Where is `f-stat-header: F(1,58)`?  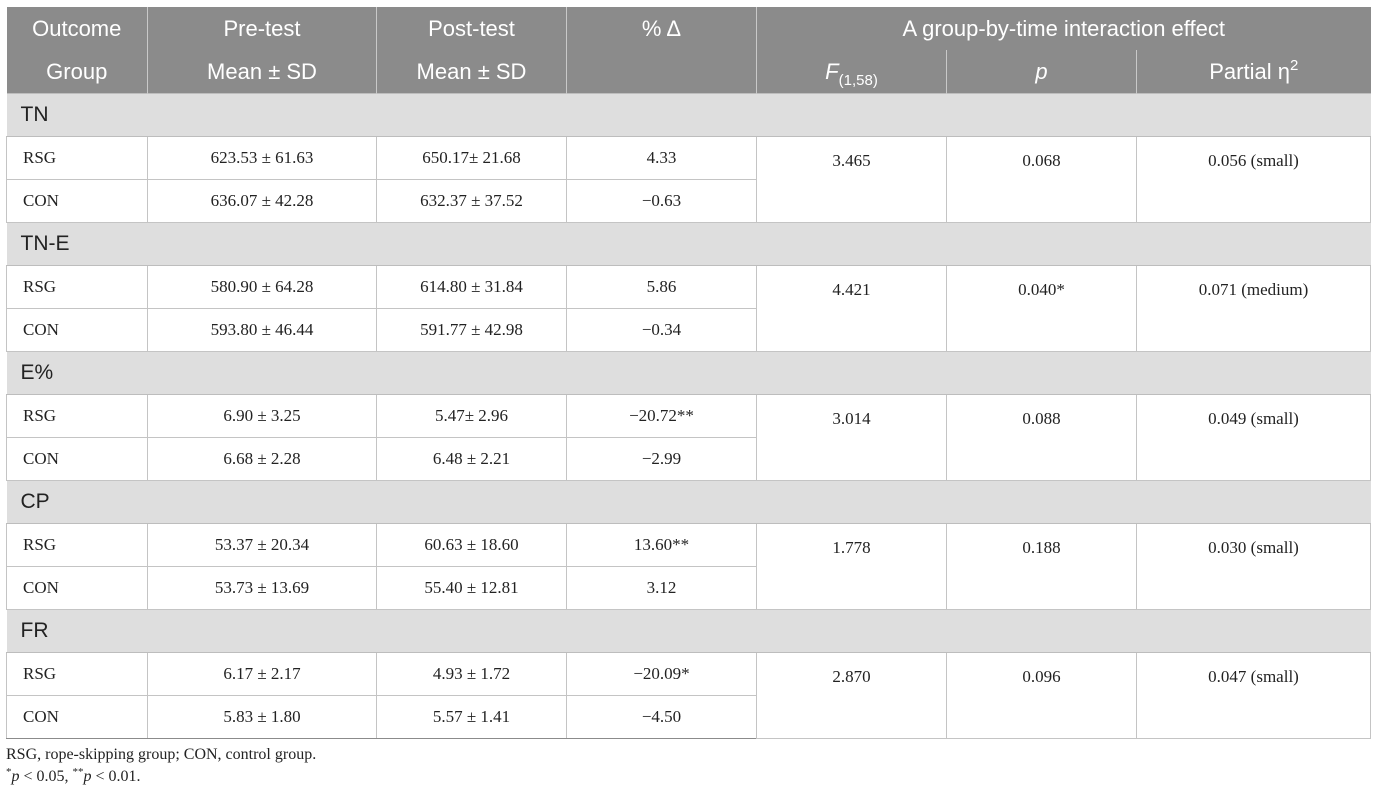
f-stat-header: F(1,58) is located at coordinates (851, 72).